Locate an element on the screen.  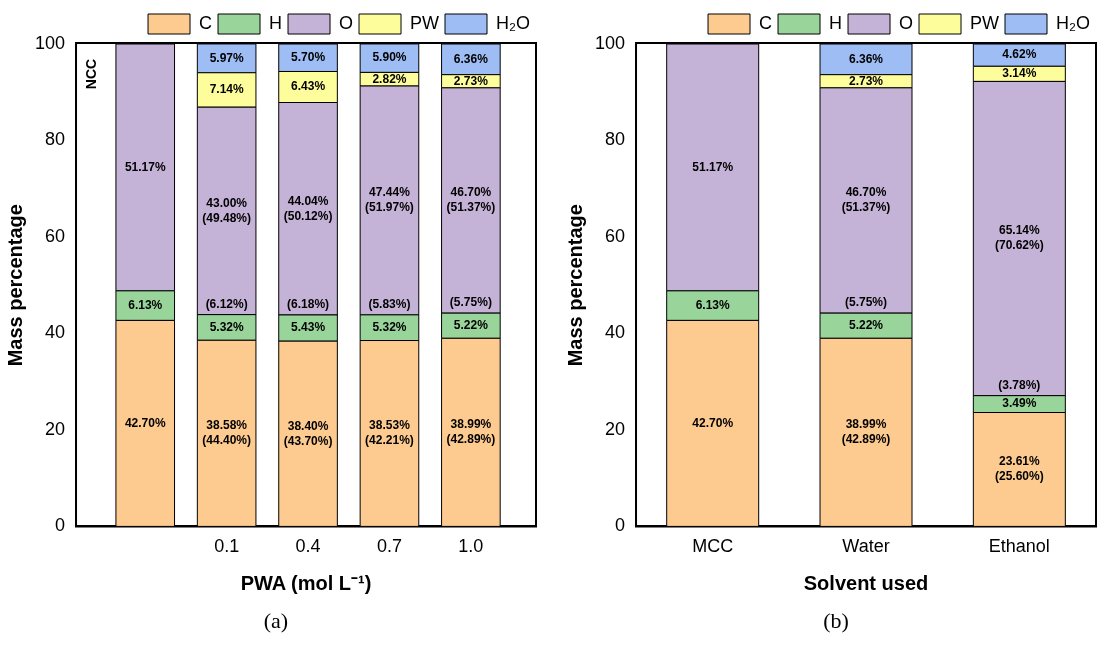
data-label: 4.62% is located at coordinates (1019, 54).